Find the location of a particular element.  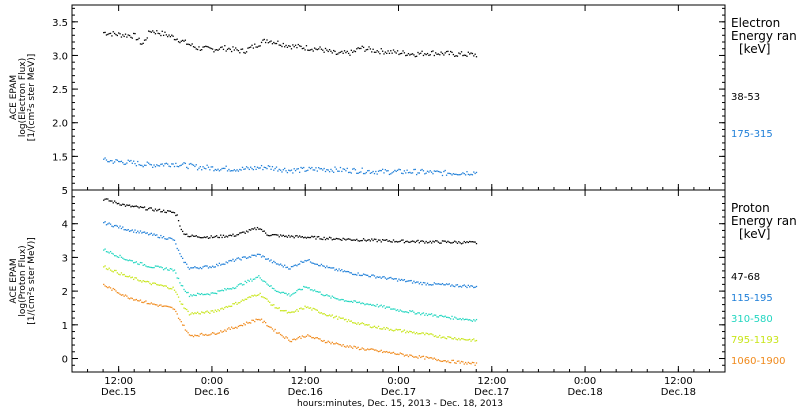

legend-item: 38-53 is located at coordinates (745, 97).